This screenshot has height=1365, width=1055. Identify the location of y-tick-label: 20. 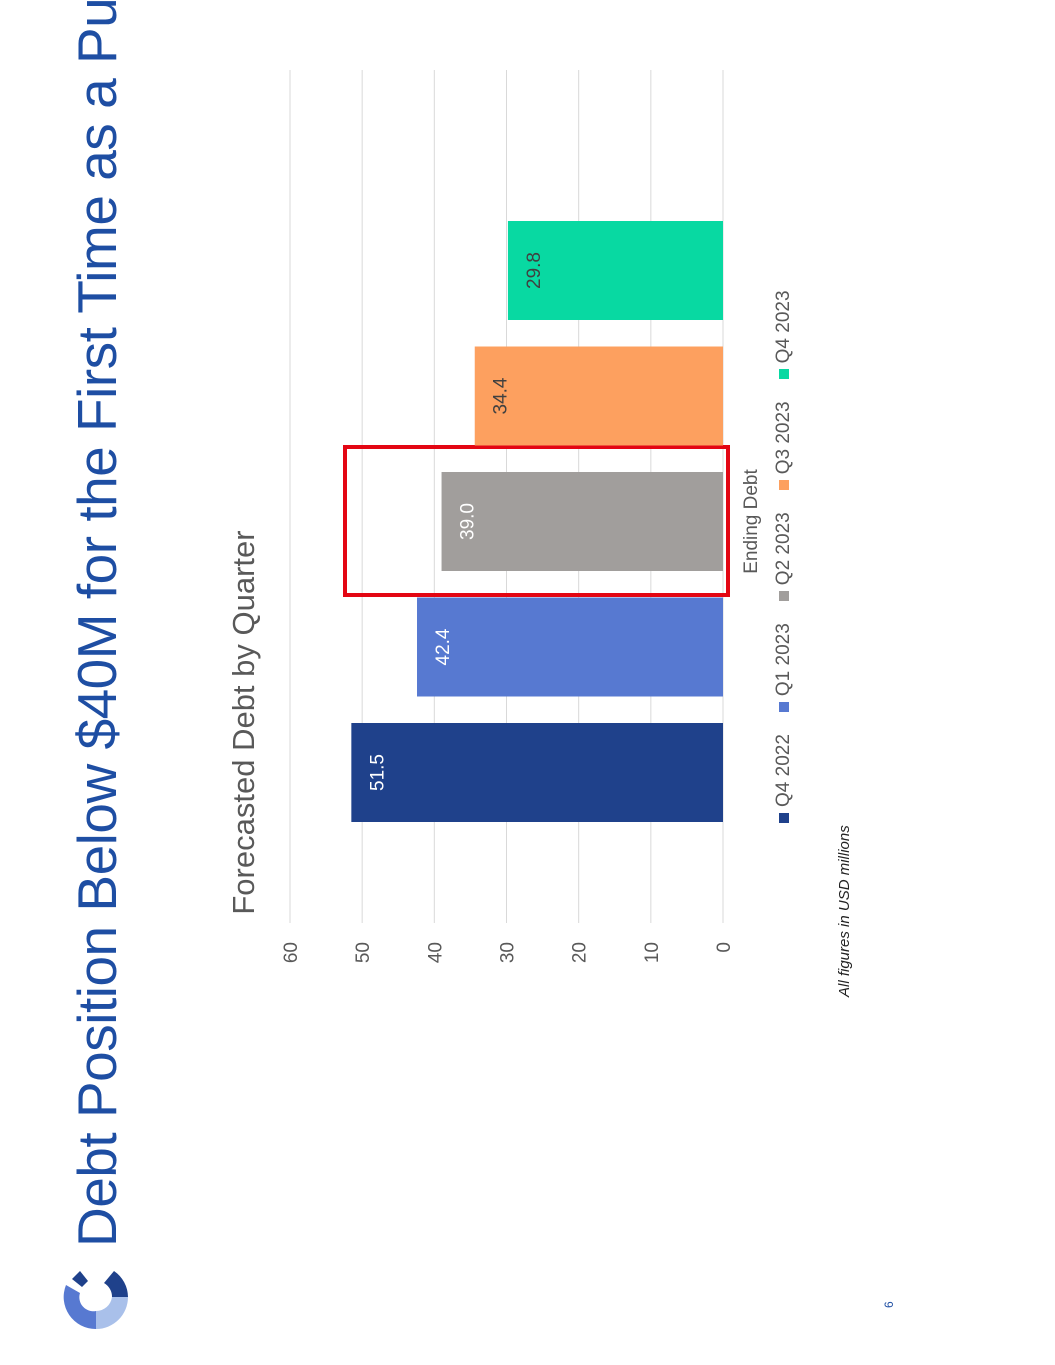
(580, 952).